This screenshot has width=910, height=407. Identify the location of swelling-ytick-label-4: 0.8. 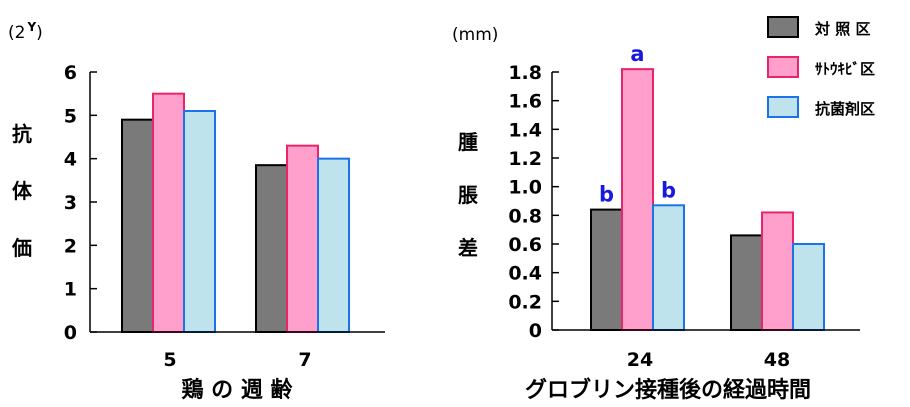
(525, 216).